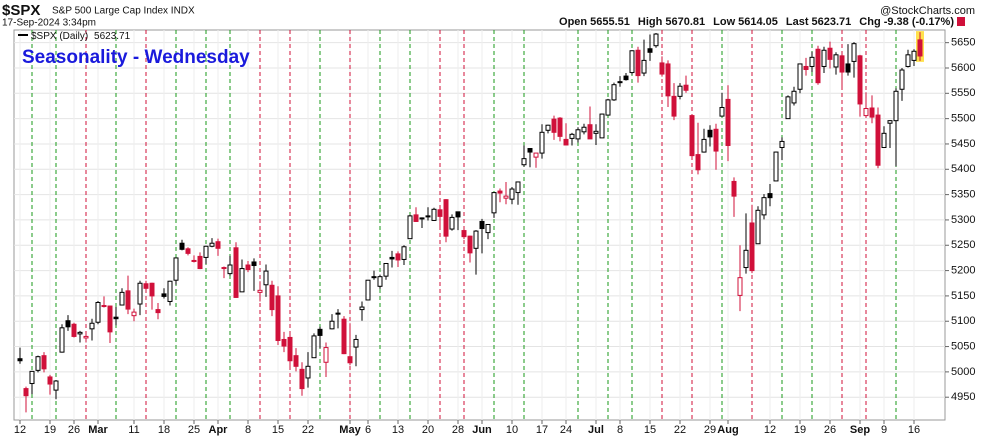 The width and height of the screenshot is (990, 438). Describe the element at coordinates (350, 430) in the screenshot. I see `x-tick-label: May` at that location.